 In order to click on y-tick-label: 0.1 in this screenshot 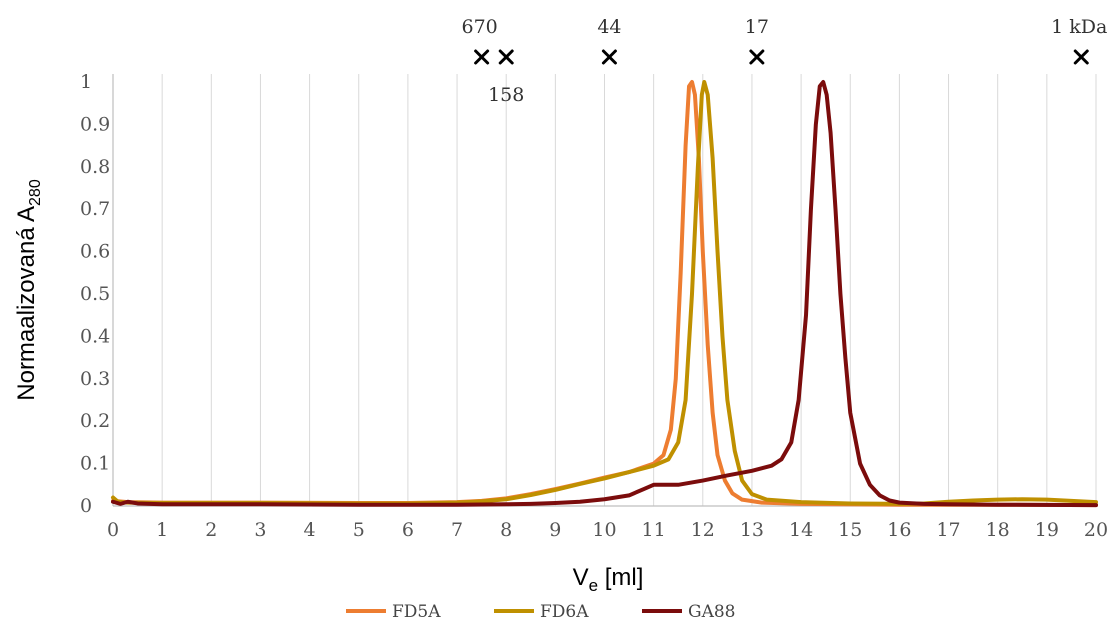, I will do `click(95, 464)`.